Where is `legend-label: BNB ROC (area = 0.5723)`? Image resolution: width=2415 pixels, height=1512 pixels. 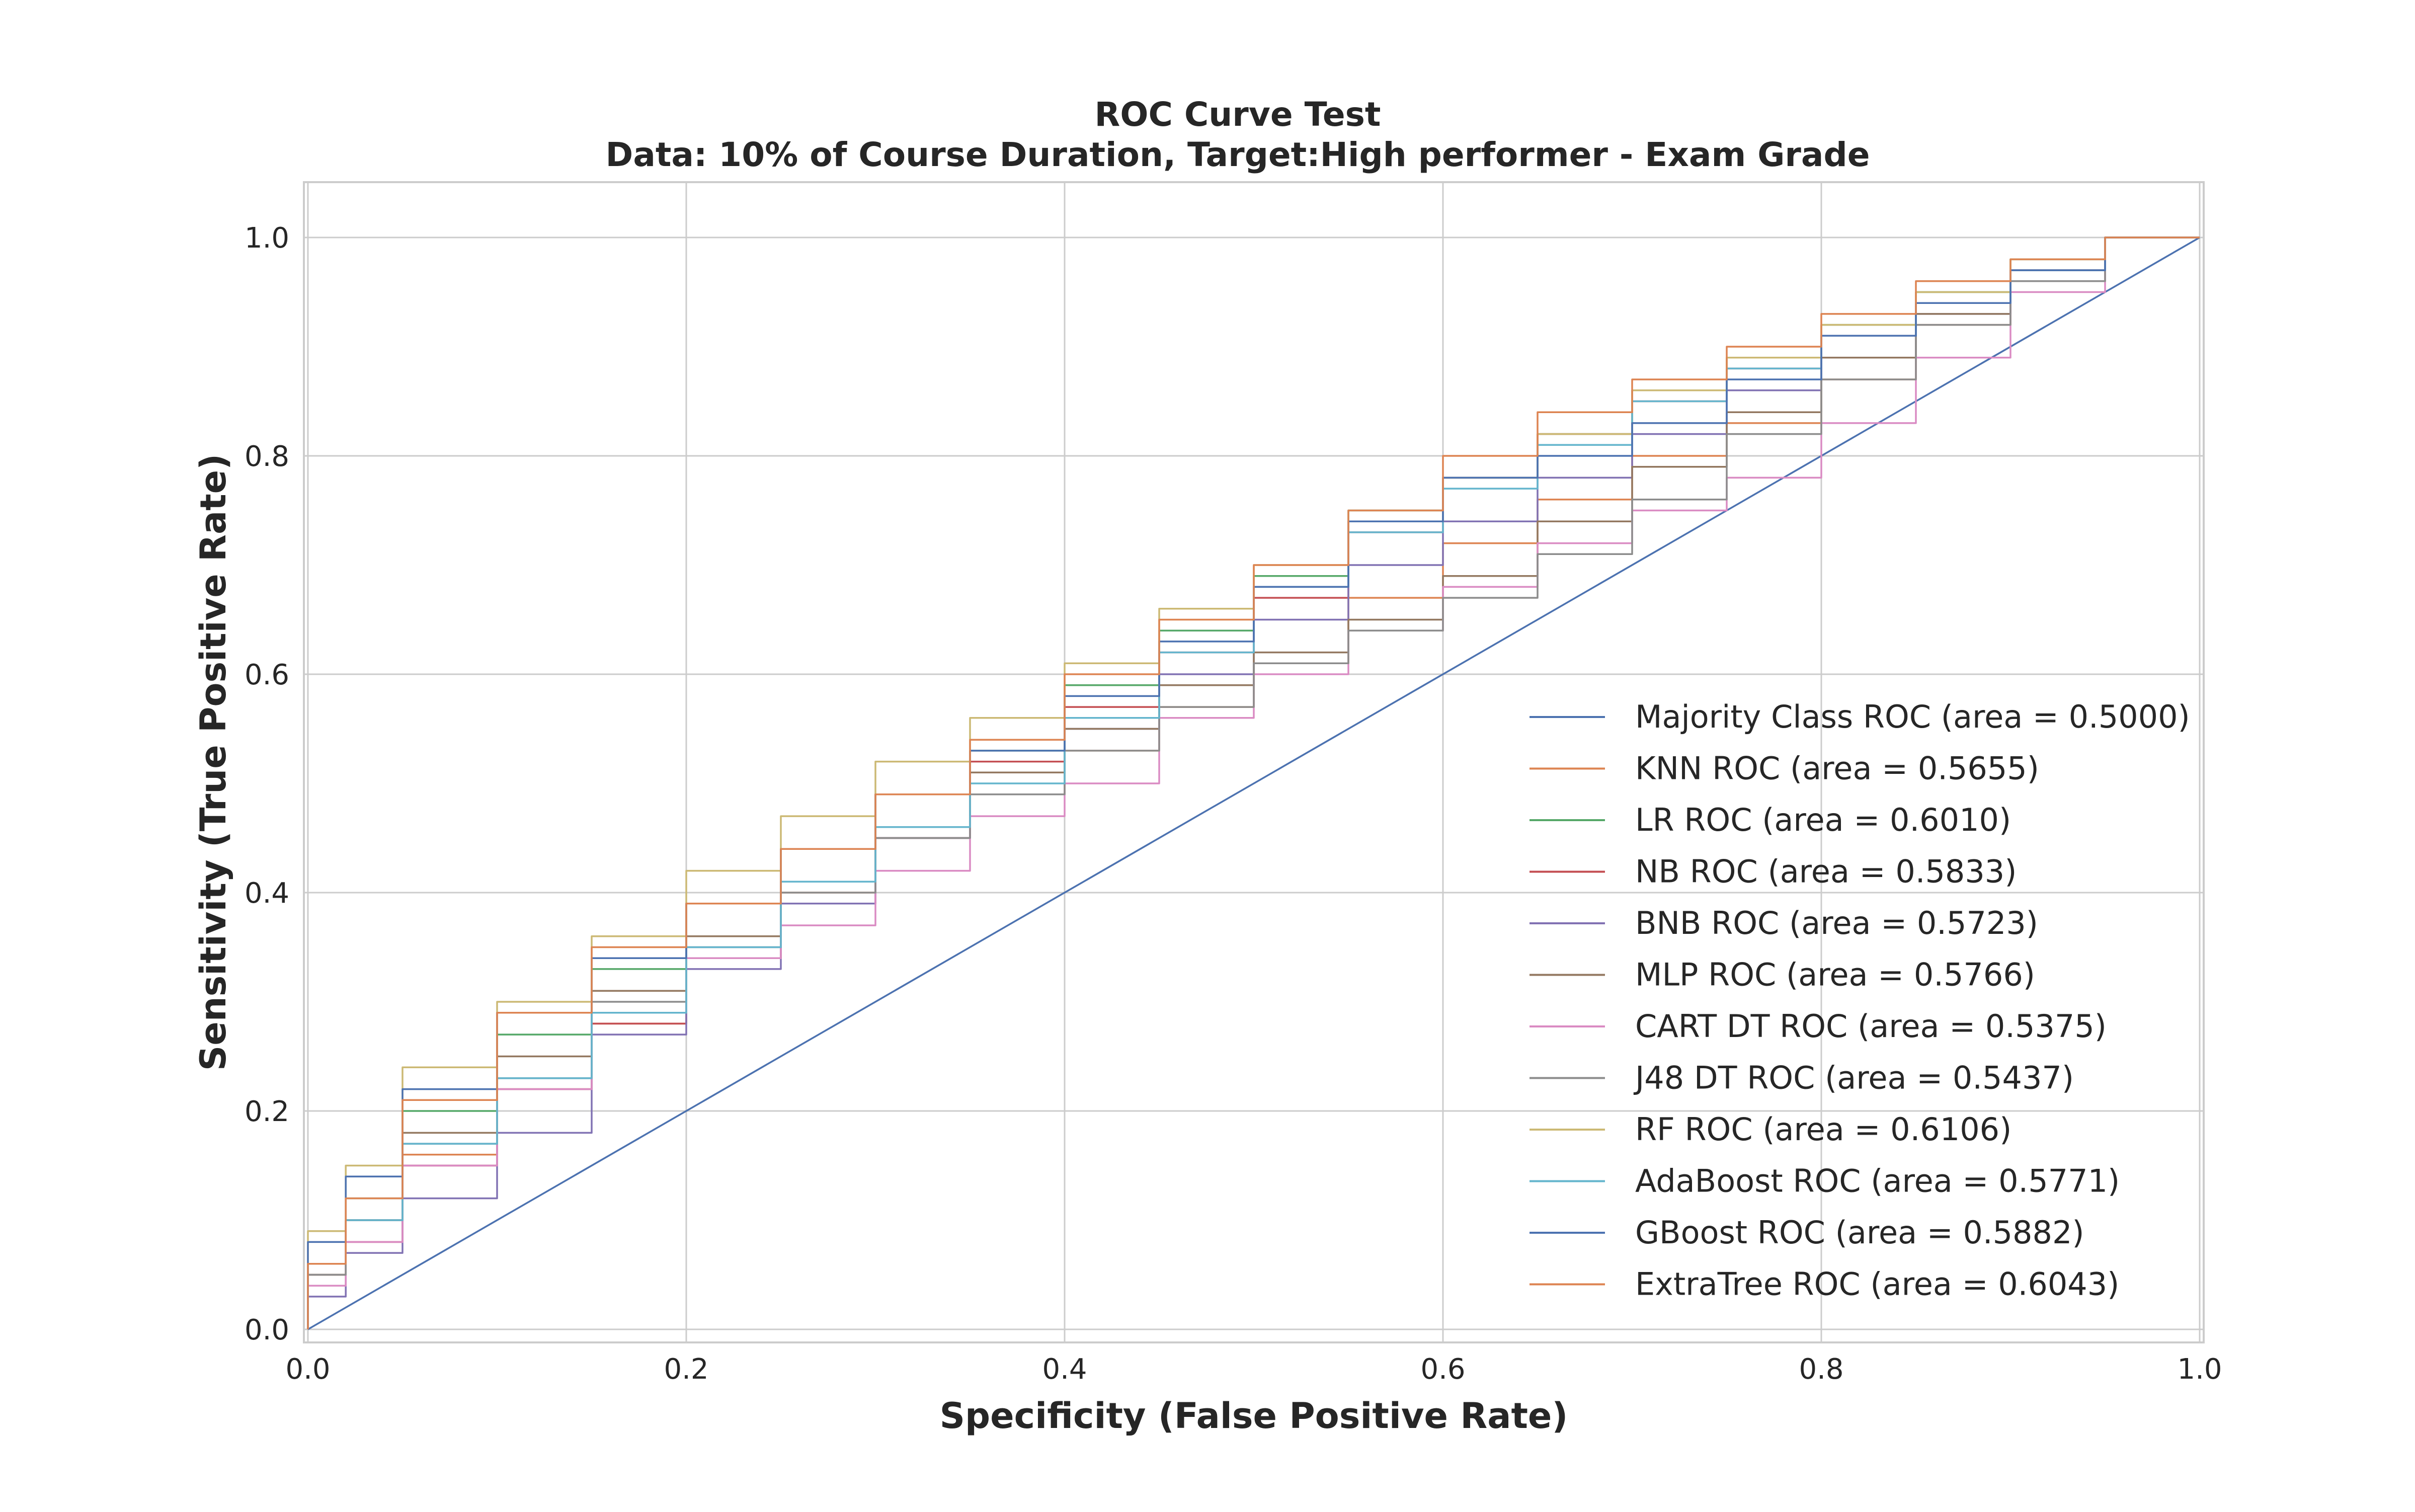 legend-label: BNB ROC (area = 0.5723) is located at coordinates (1837, 923).